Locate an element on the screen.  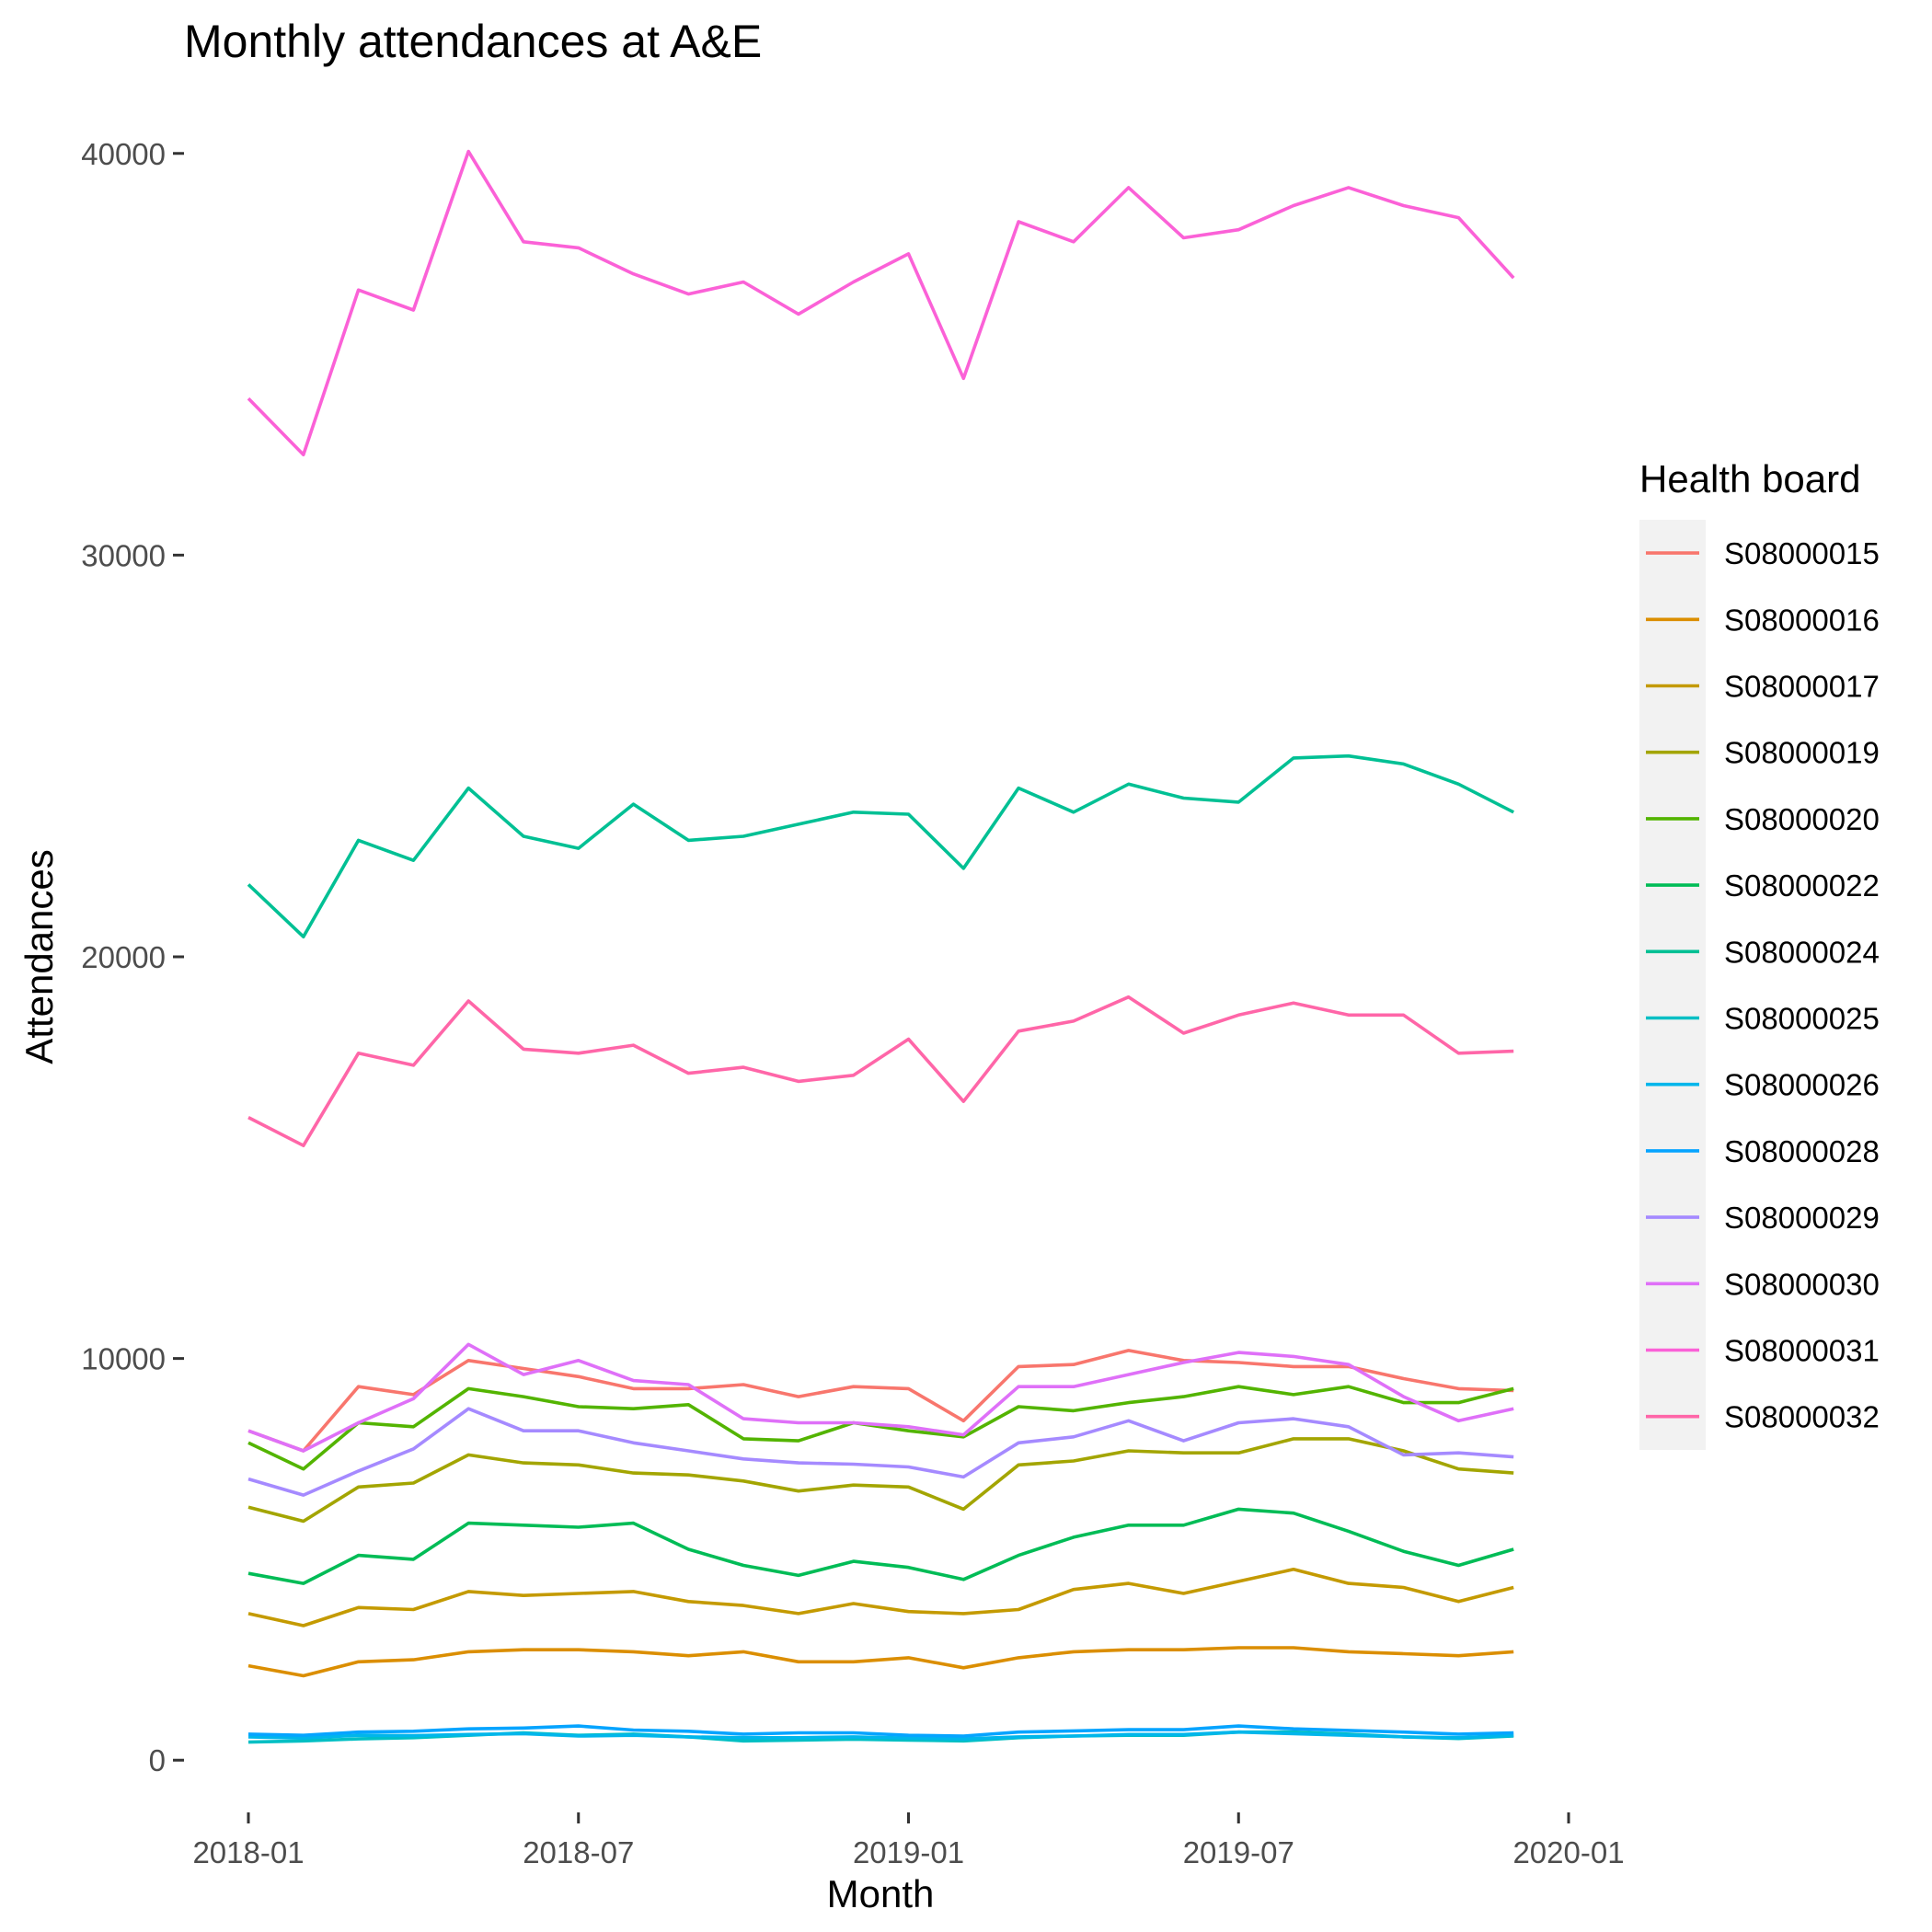
series-line-S08000020 is located at coordinates (880, 1428).